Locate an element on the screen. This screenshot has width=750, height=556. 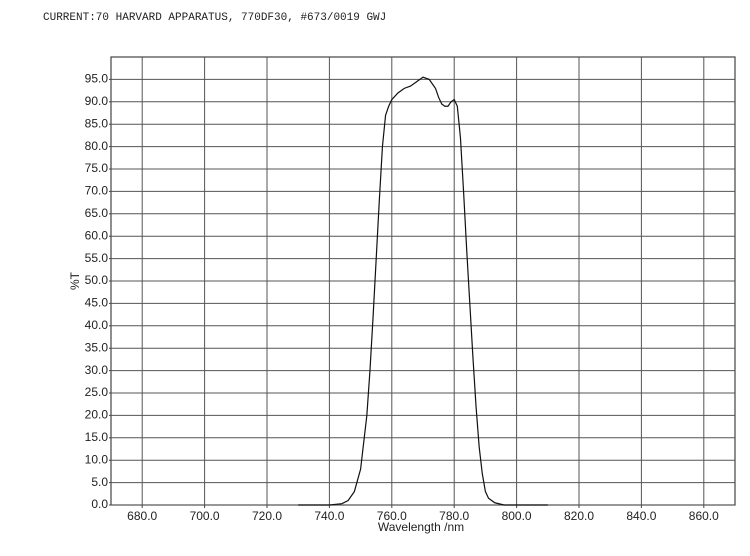
y-tick-label: 50.0 is located at coordinates (97, 280).